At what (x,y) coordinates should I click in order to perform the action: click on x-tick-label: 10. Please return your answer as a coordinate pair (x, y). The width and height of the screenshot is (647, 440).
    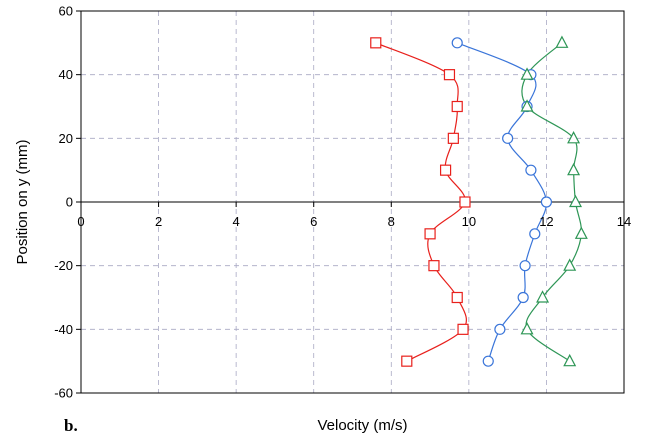
    Looking at the image, I should click on (469, 221).